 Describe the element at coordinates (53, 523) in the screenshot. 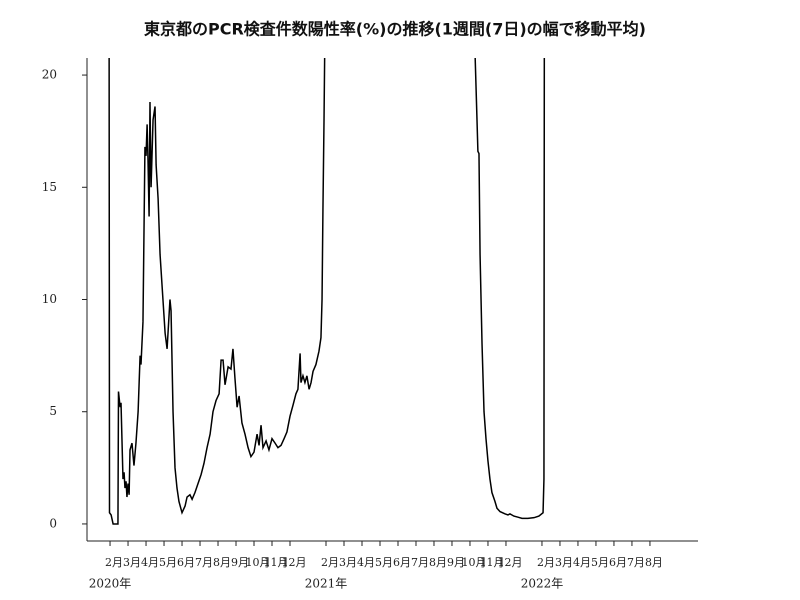

I see `y-tick-label: 0` at that location.